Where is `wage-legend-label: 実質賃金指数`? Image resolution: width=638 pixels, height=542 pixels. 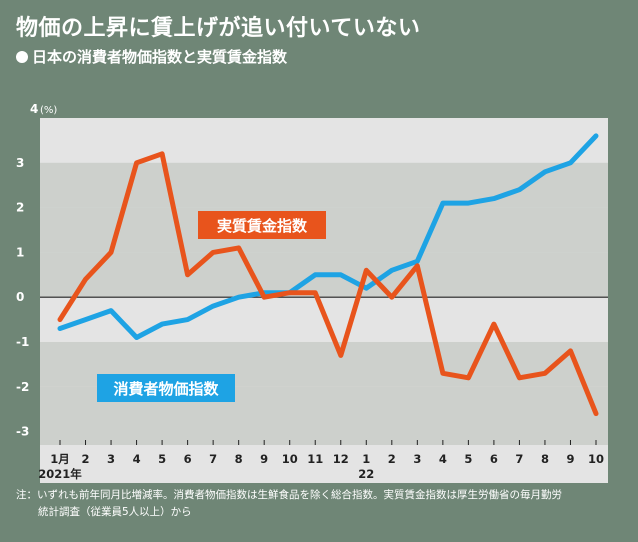
wage-legend-label: 実質賃金指数 is located at coordinates (262, 226).